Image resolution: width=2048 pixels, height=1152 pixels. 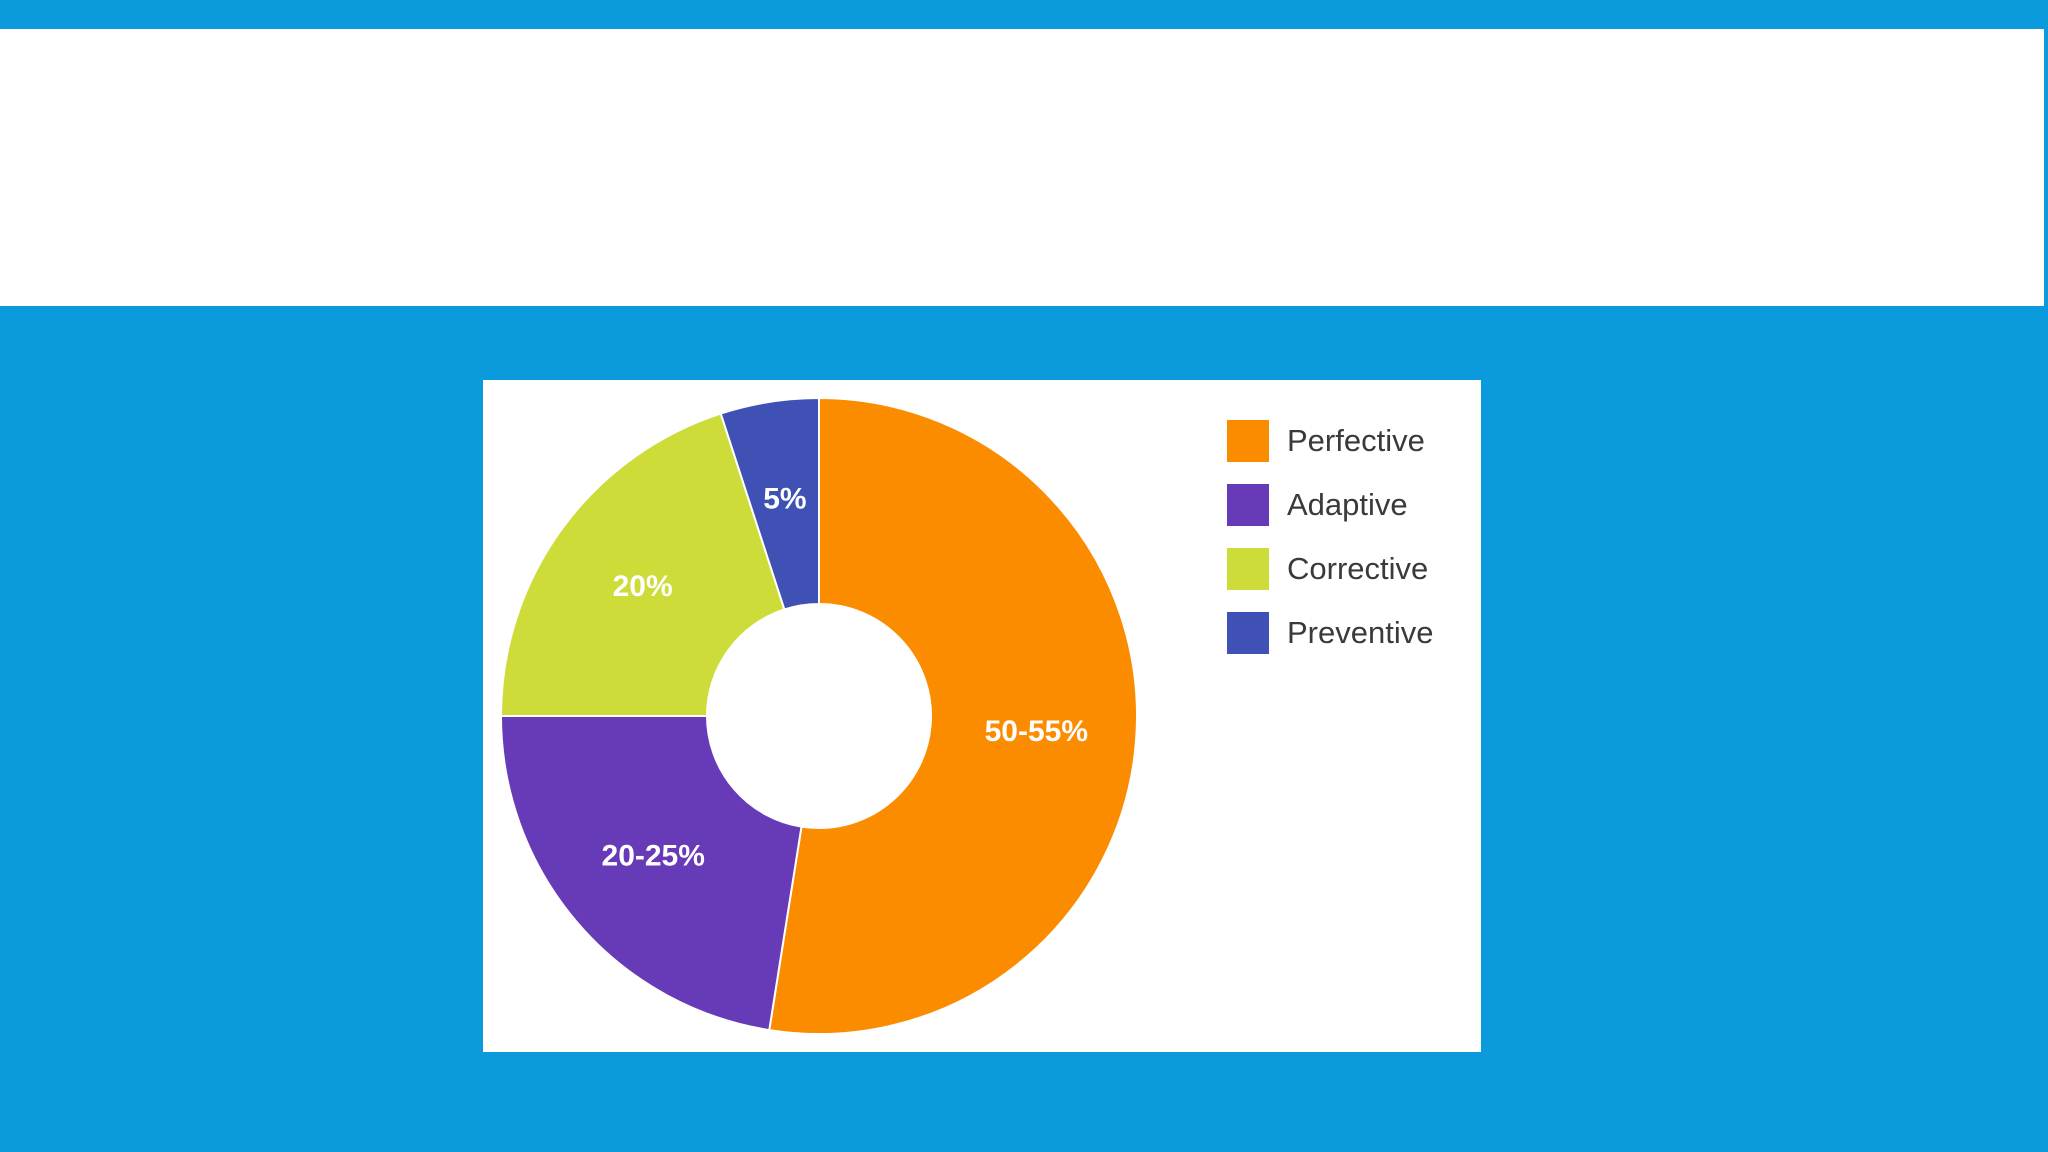 I want to click on slice-perfective, so click(x=953, y=715).